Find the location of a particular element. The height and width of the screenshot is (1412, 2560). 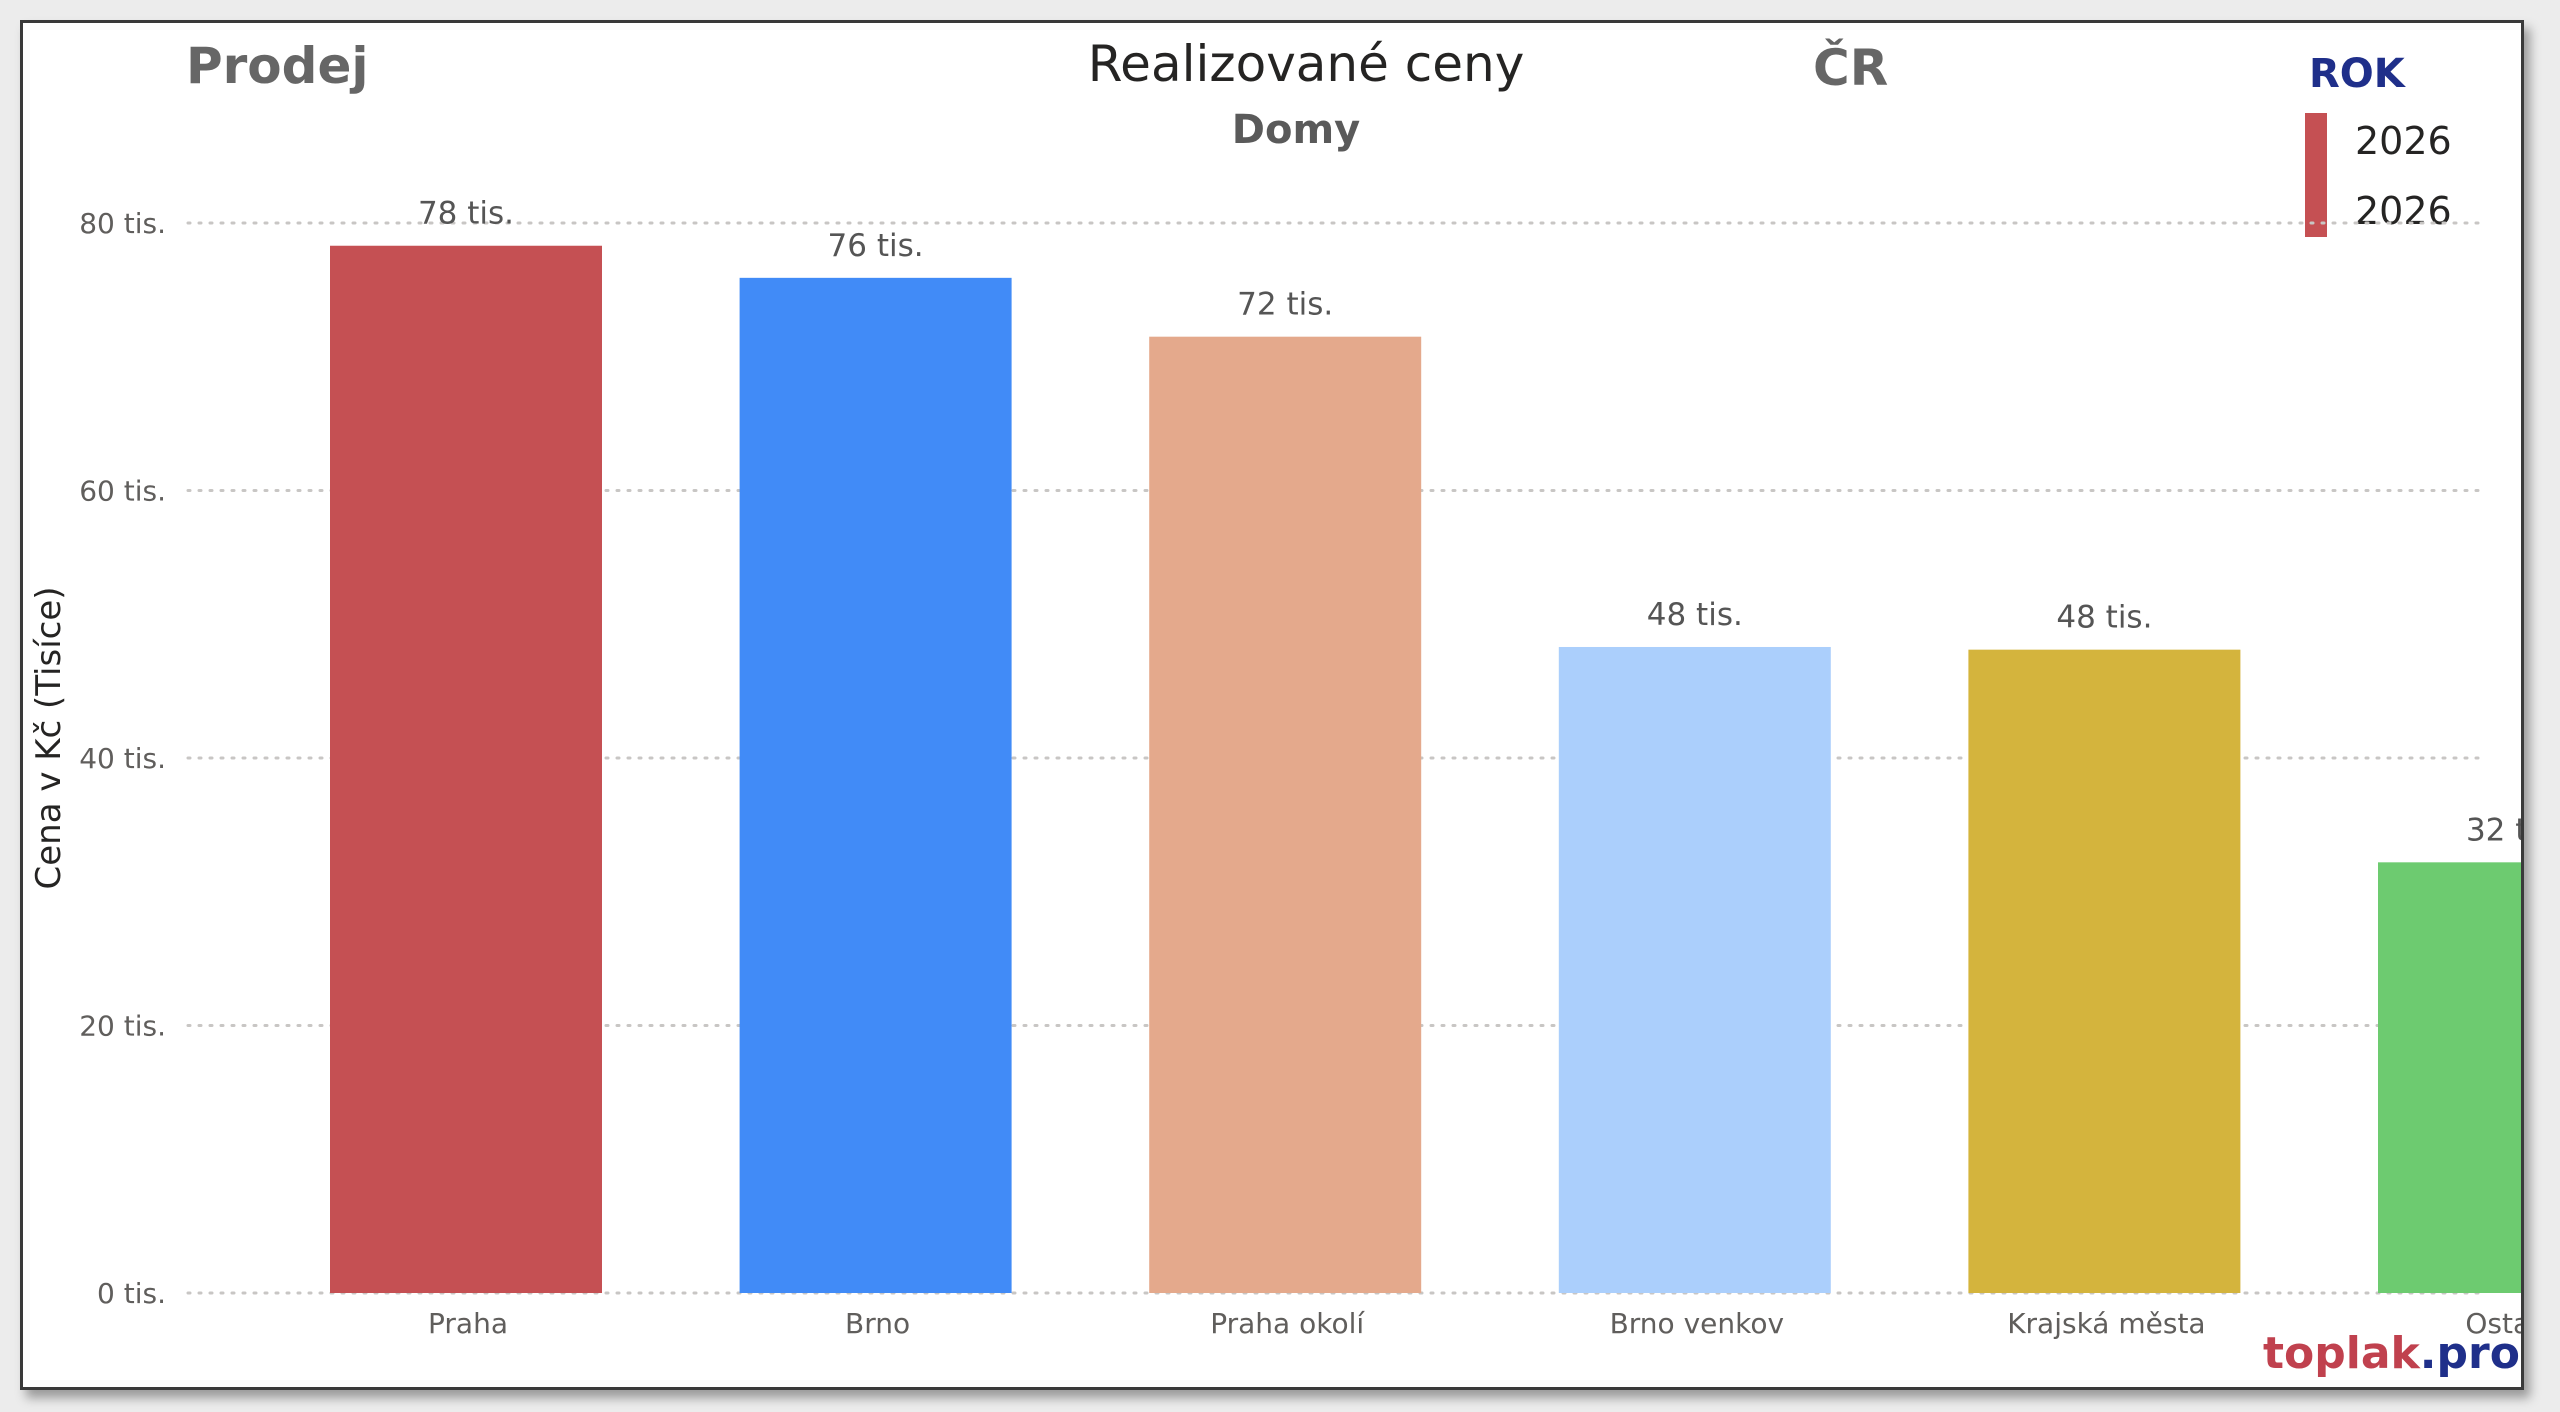

chart-title: Realizované ceny is located at coordinates (1306, 64).